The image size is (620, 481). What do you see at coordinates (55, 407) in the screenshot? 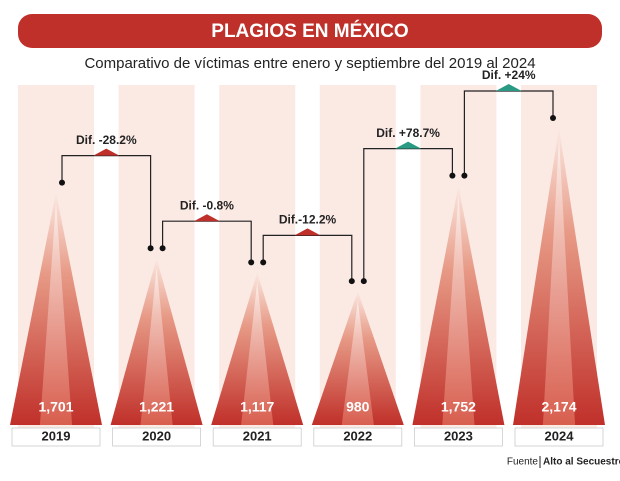
I see `value-label: 1,701` at bounding box center [55, 407].